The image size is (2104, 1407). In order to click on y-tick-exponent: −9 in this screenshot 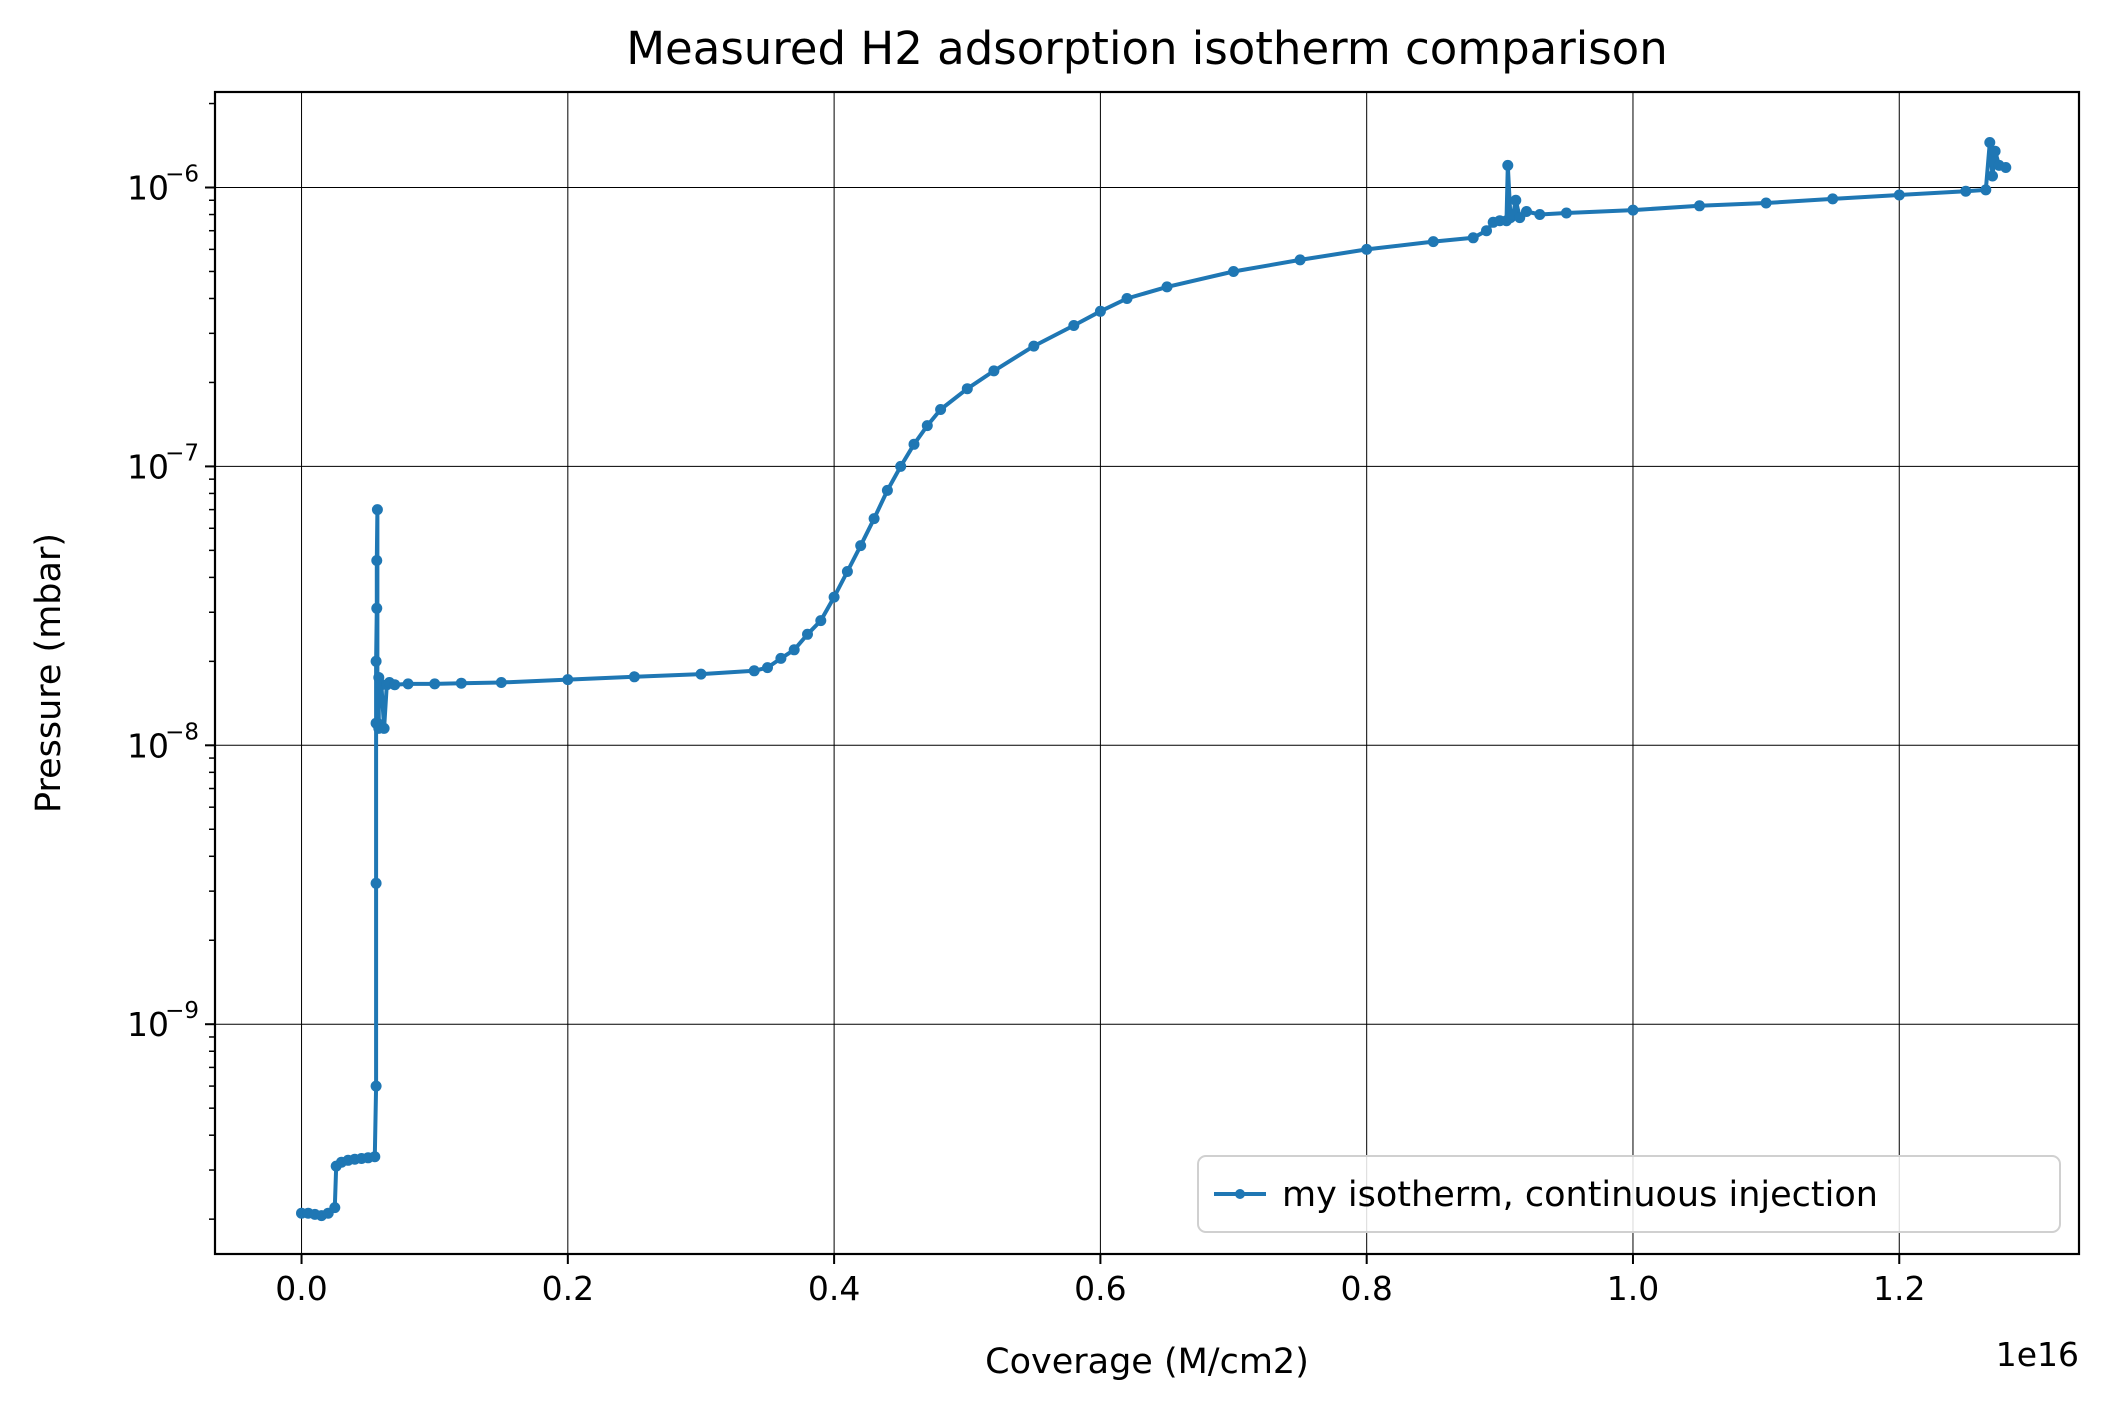, I will do `click(182, 1011)`.